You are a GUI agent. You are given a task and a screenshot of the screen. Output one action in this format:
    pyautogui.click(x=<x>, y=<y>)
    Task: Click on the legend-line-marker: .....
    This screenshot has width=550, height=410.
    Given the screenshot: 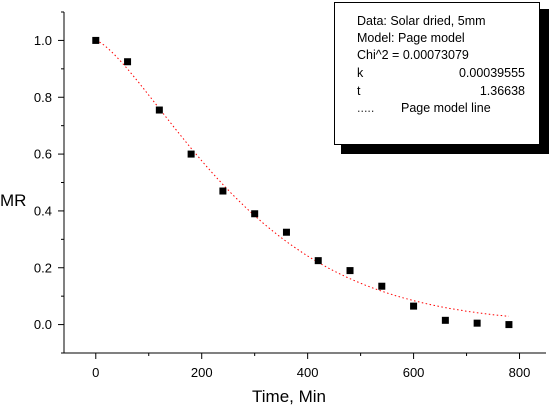 What is the action you would take?
    pyautogui.click(x=366, y=108)
    